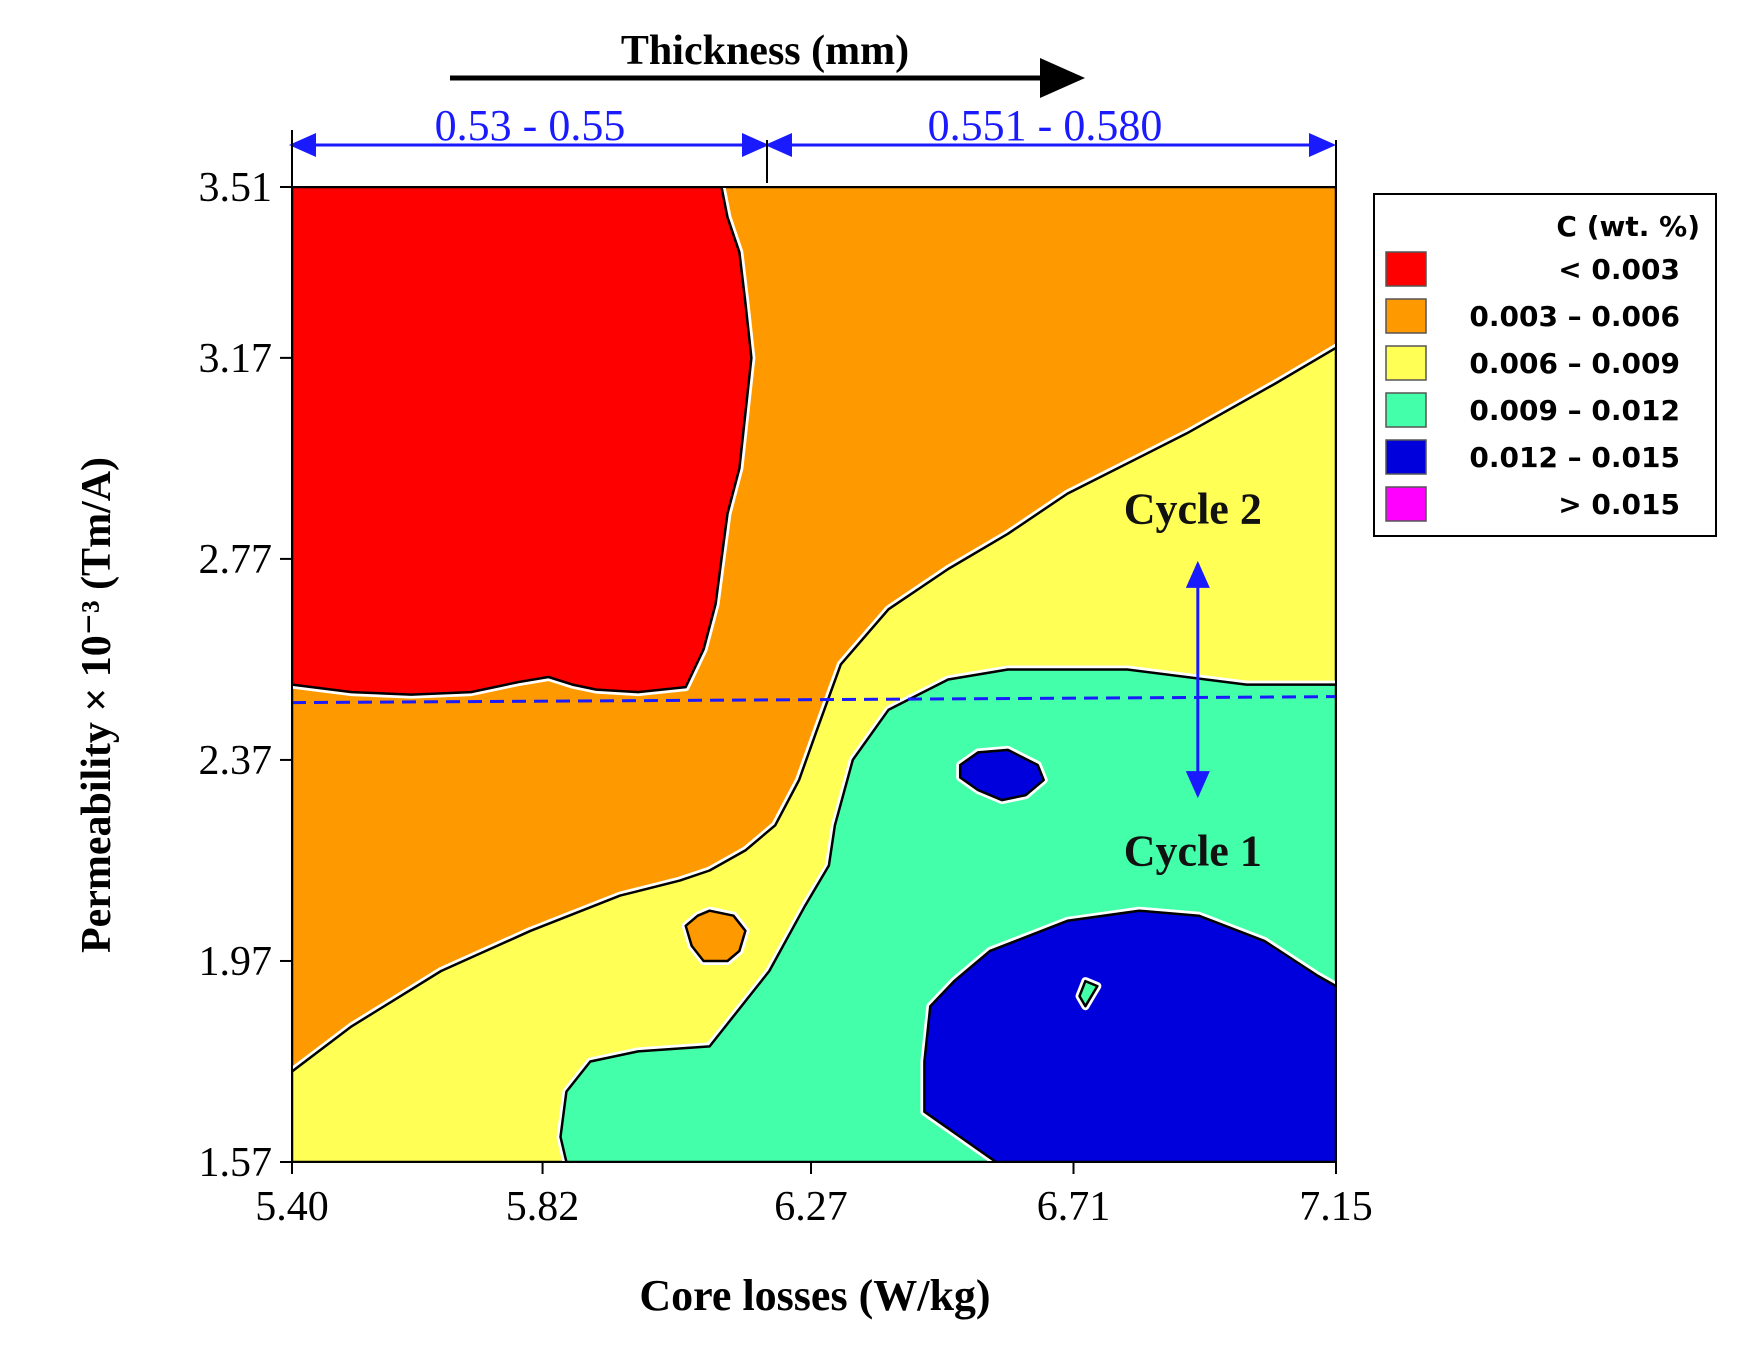  What do you see at coordinates (97, 705) in the screenshot?
I see `y-axis-label: Permeability × 10⁻³ (Tm/A)` at bounding box center [97, 705].